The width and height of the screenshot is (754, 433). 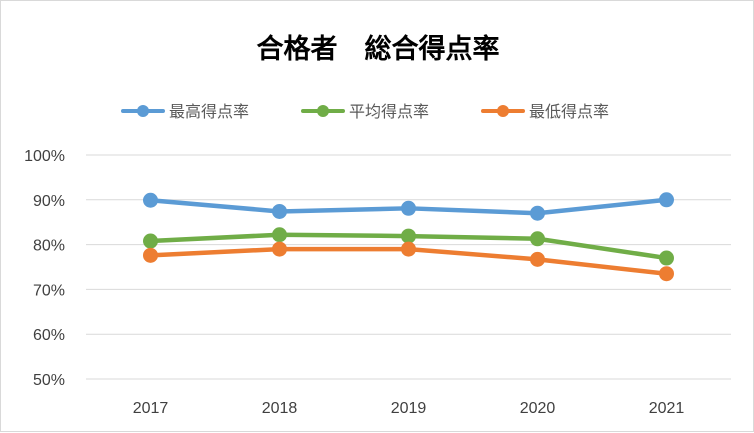 What do you see at coordinates (49, 246) in the screenshot?
I see `y-tick-label: 80%` at bounding box center [49, 246].